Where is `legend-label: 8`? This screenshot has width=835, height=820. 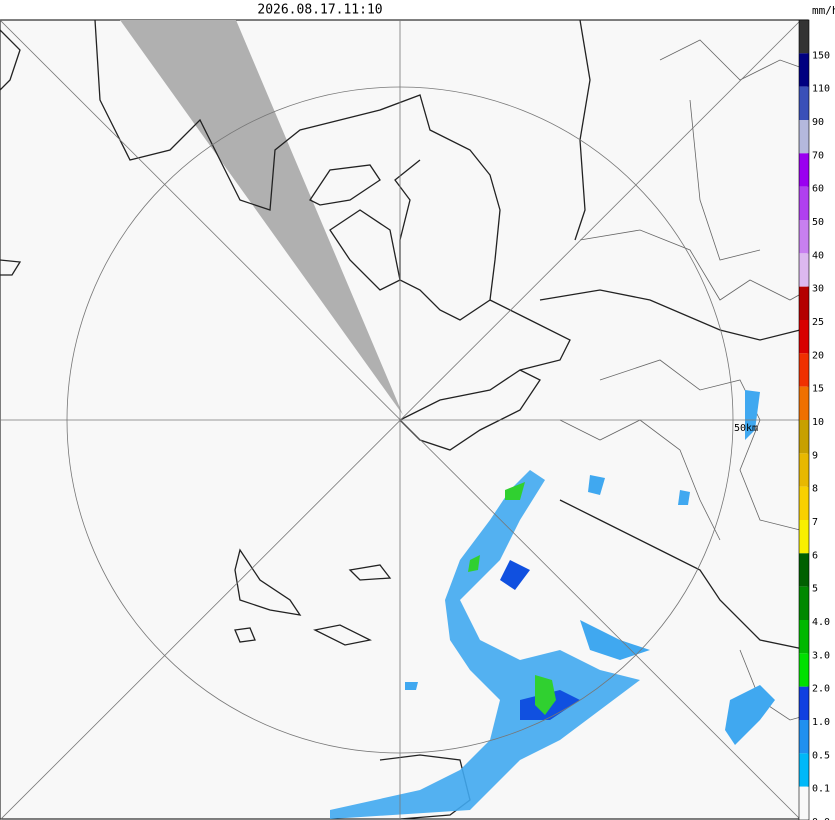 legend-label: 8 is located at coordinates (815, 489).